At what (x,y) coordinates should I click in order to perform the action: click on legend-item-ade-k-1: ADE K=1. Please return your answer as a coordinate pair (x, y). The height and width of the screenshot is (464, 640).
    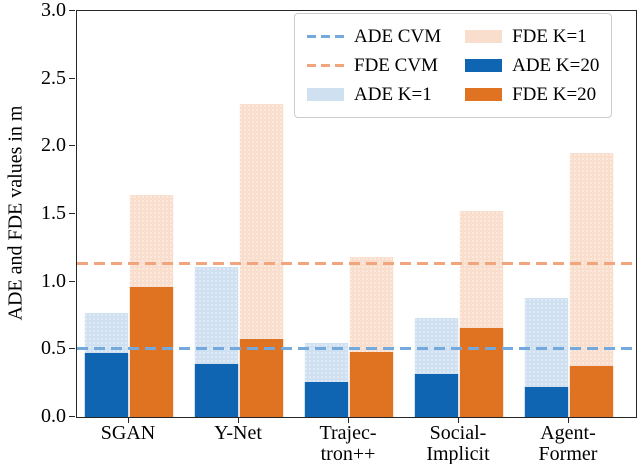
    Looking at the image, I should click on (374, 94).